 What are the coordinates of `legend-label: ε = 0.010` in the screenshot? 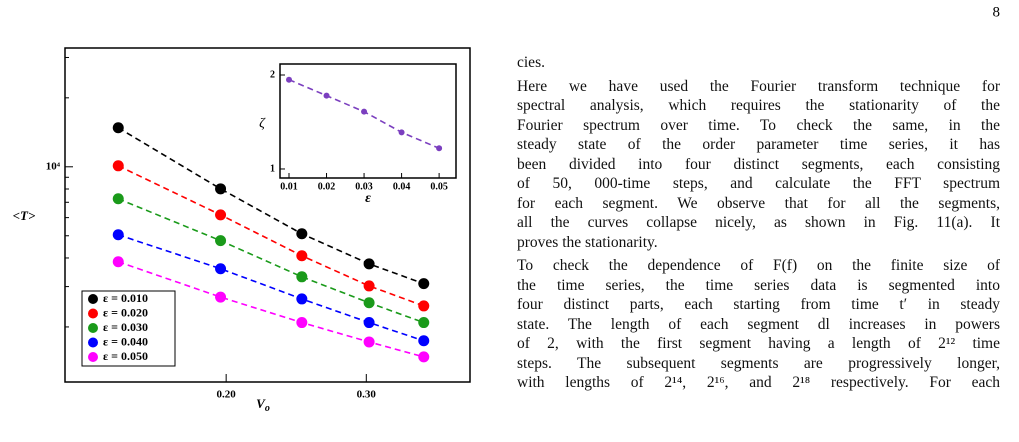 It's located at (125, 298).